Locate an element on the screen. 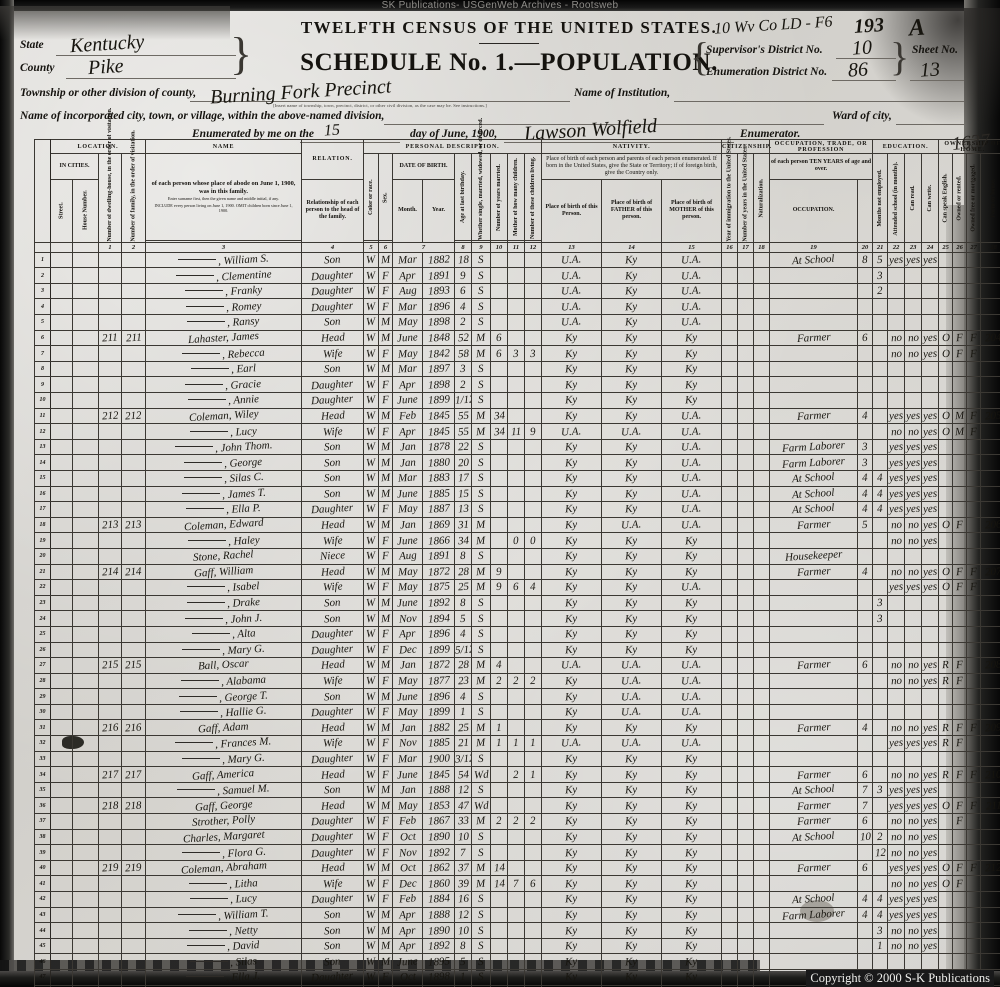  cell-relation: Wife is located at coordinates (332, 587).